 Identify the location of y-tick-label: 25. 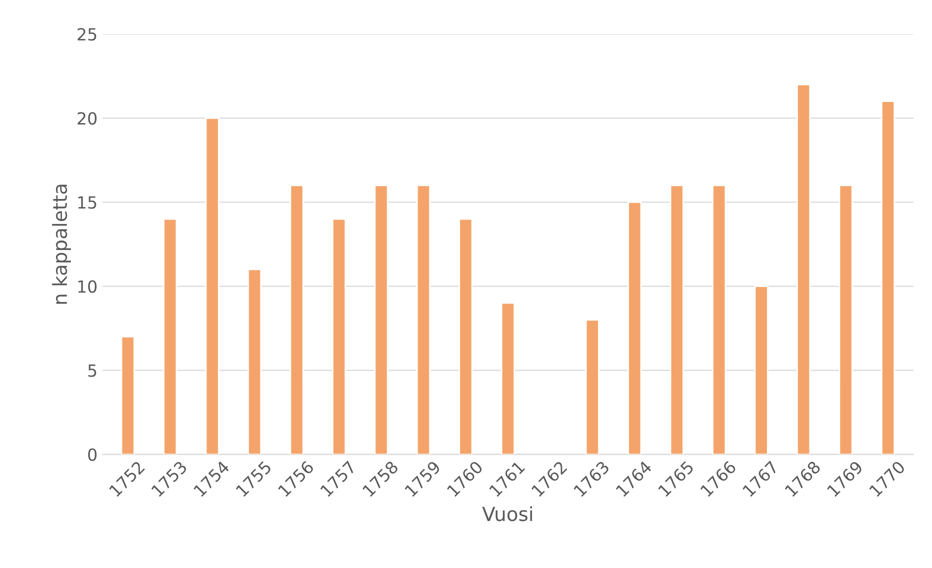
(87, 34).